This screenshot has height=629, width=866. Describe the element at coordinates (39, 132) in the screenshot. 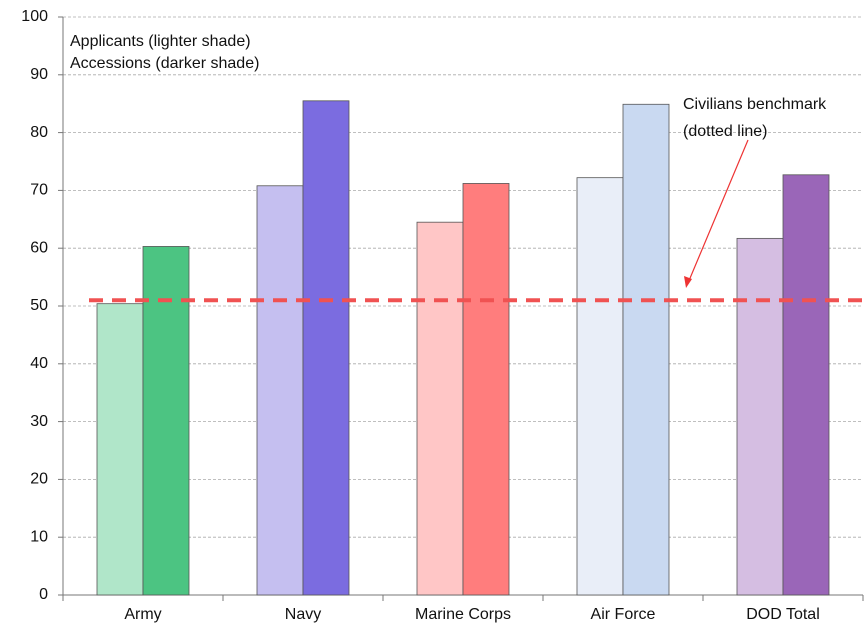

I see `y-tick-label: 80` at that location.